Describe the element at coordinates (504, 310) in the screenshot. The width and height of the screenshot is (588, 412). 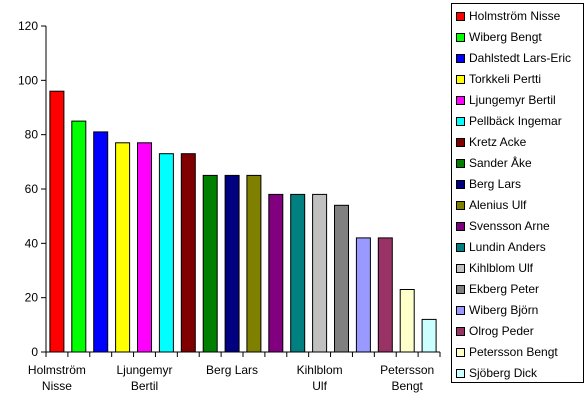
I see `legend-label: Wiberg Björn` at that location.